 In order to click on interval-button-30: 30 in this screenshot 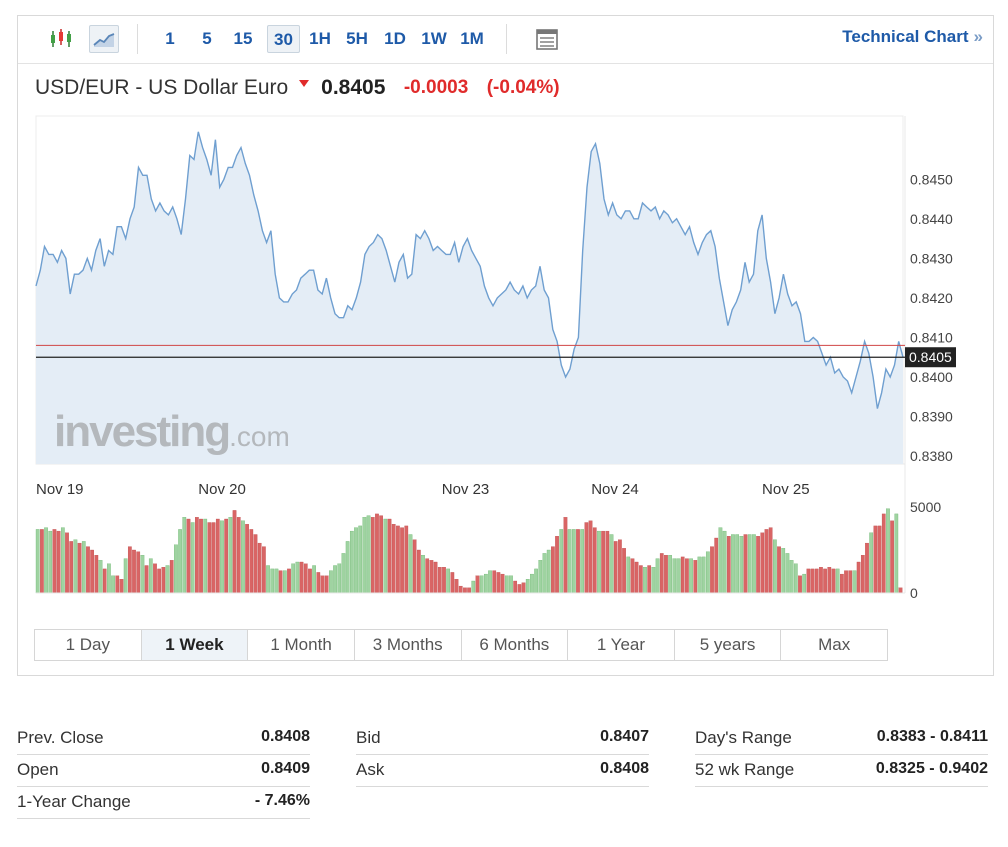, I will do `click(283, 39)`.